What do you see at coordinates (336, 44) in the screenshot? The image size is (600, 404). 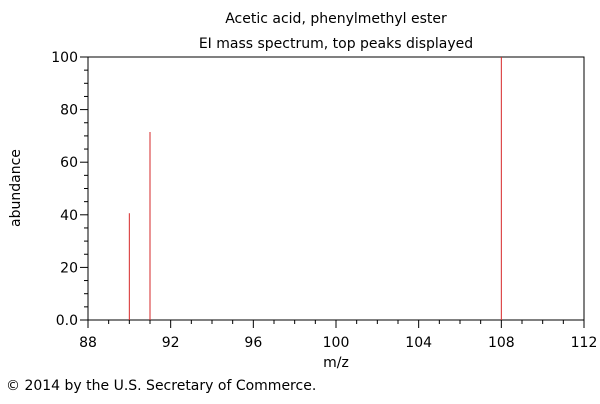 I see `chart-subtitle: EI mass spectrum, top peaks displayed` at bounding box center [336, 44].